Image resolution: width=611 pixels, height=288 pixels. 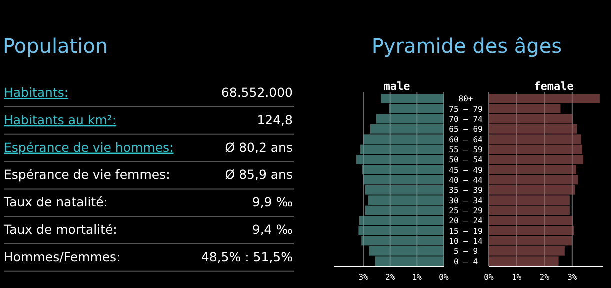 I want to click on text: Habitants au km²:, so click(x=60, y=120).